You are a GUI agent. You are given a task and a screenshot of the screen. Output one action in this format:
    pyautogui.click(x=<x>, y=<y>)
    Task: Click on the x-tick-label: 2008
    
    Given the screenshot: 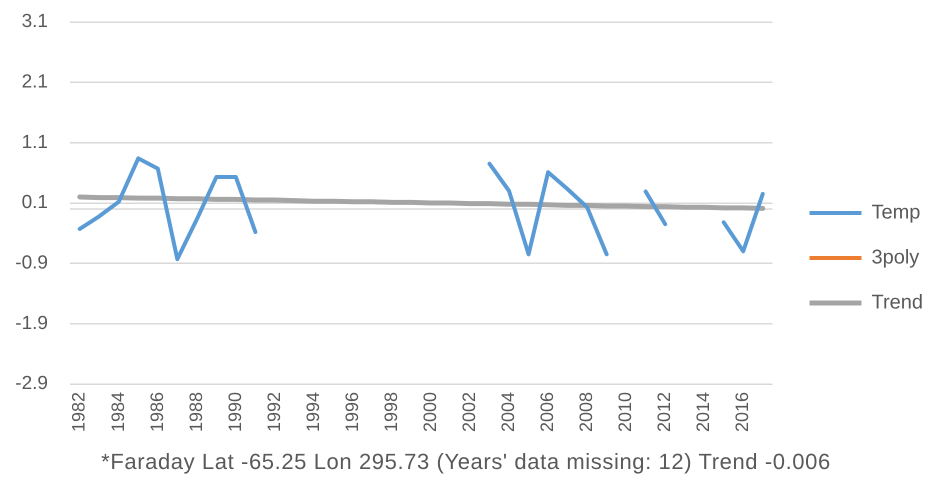 What is the action you would take?
    pyautogui.click(x=586, y=412)
    